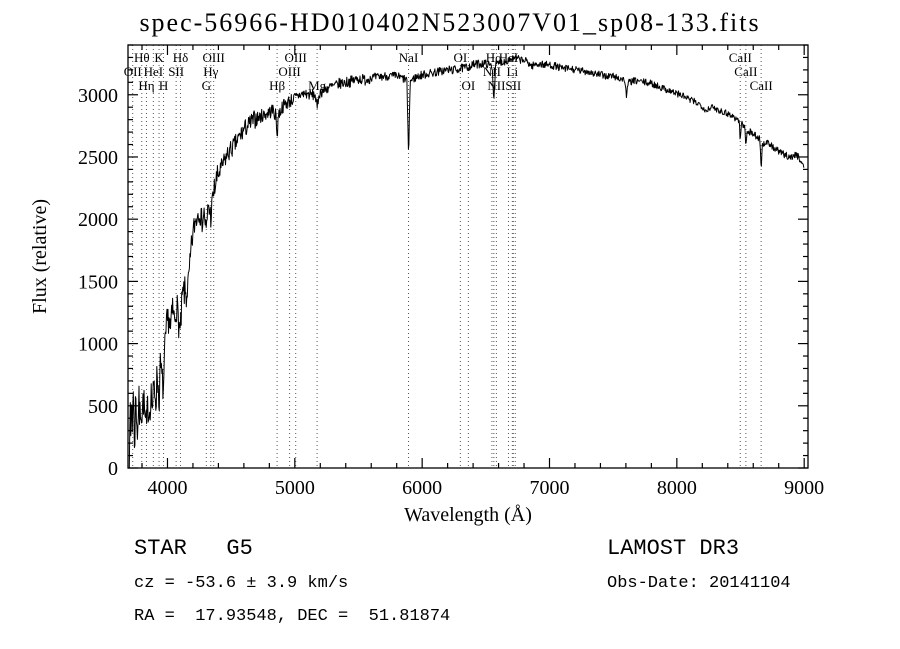  Describe the element at coordinates (159, 57) in the screenshot. I see `spectral-line-label: K` at that location.